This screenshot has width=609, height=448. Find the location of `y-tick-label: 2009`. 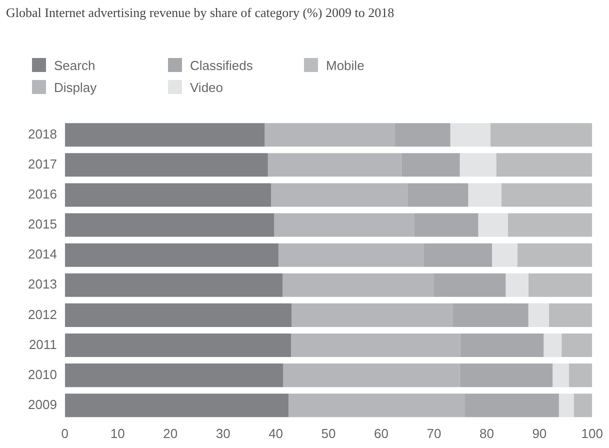

y-tick-label: 2009 is located at coordinates (42, 404).